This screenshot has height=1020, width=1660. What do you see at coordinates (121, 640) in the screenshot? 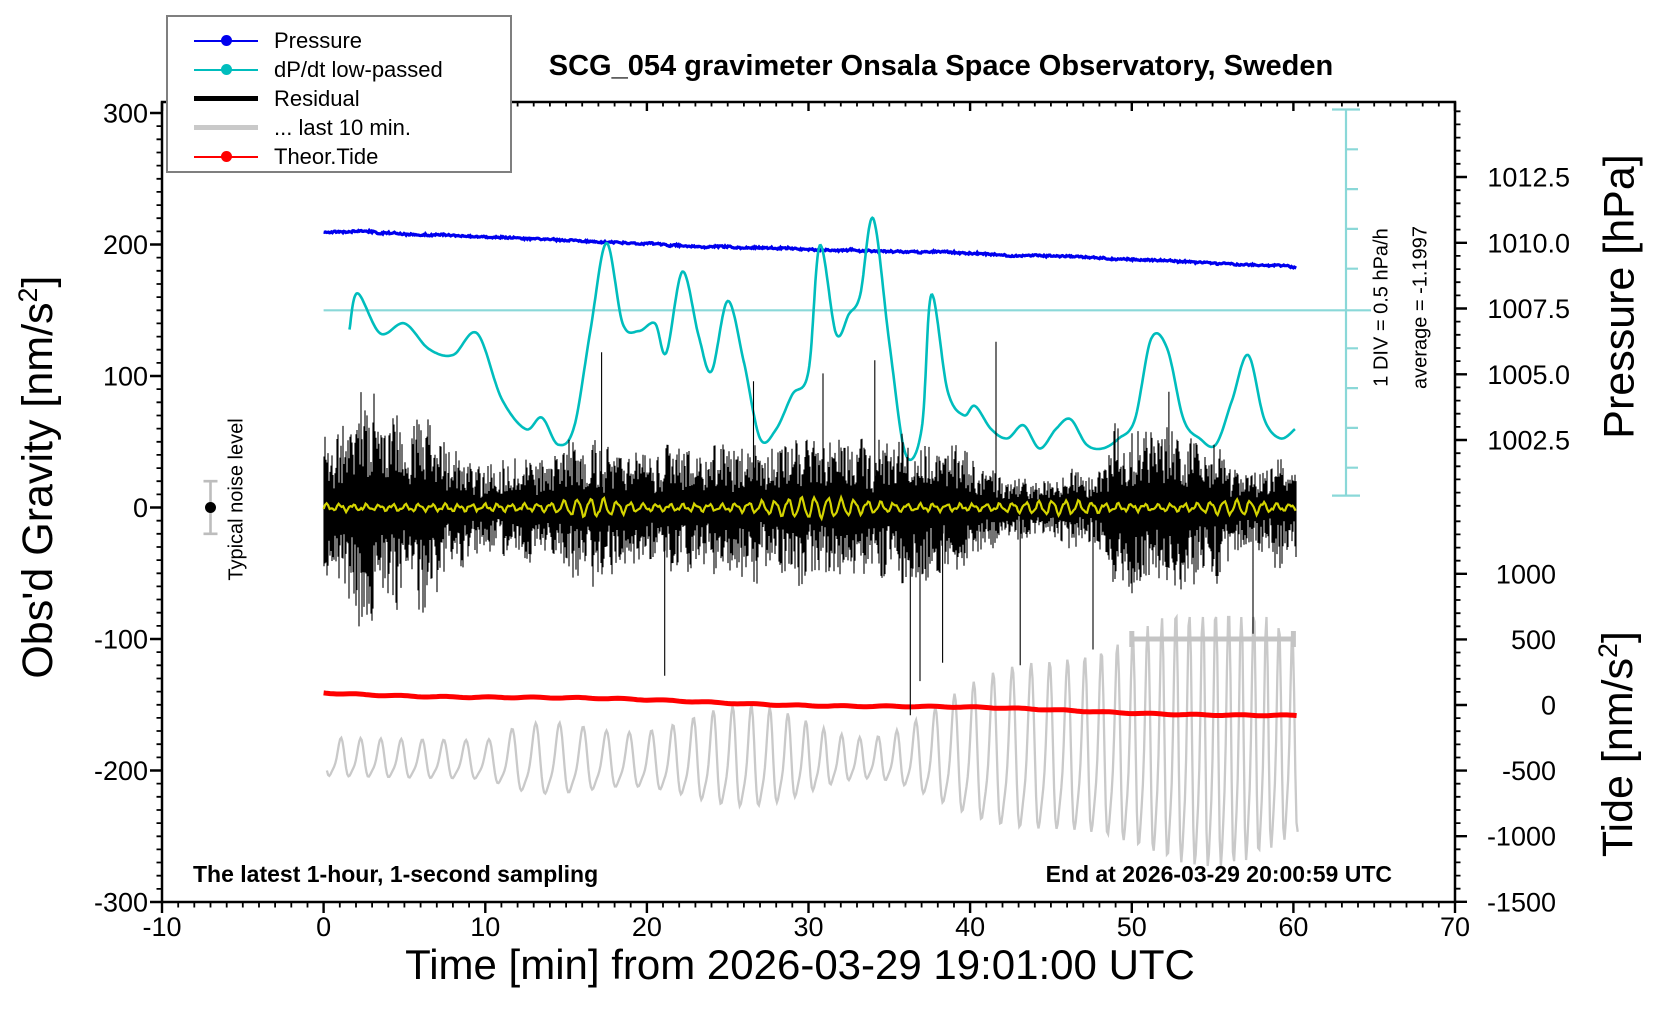
I see `svg-text: -100` at bounding box center [121, 640].